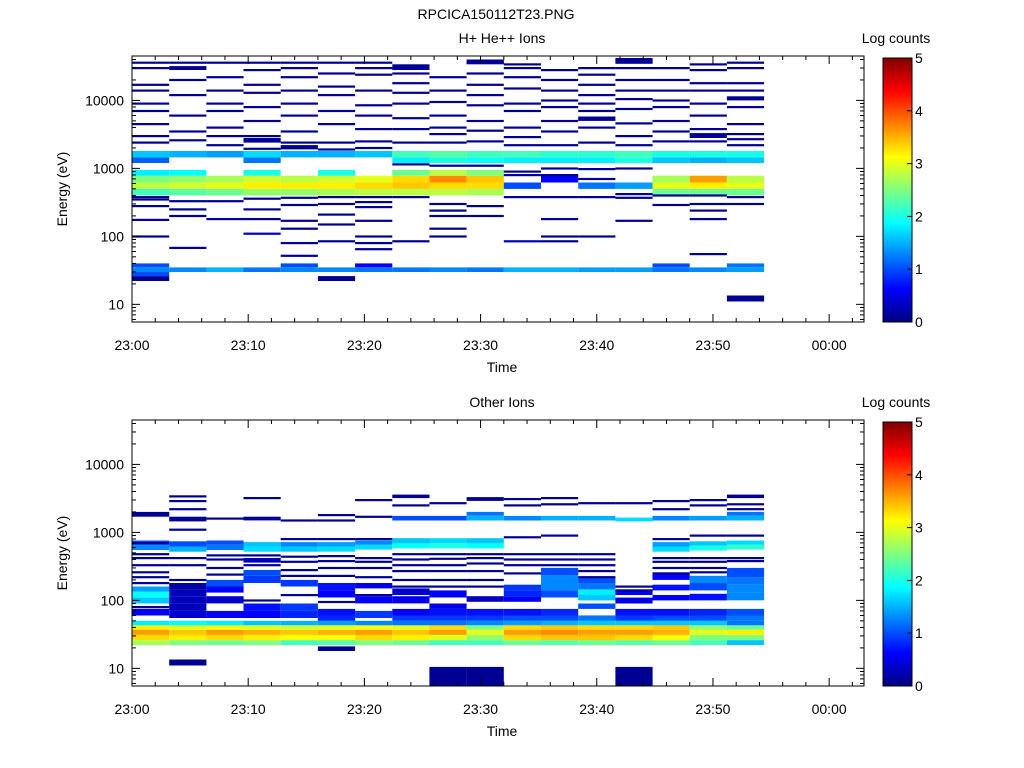 The image size is (1024, 768). What do you see at coordinates (364, 709) in the screenshot?
I see `x-tick-label: 23:20` at bounding box center [364, 709].